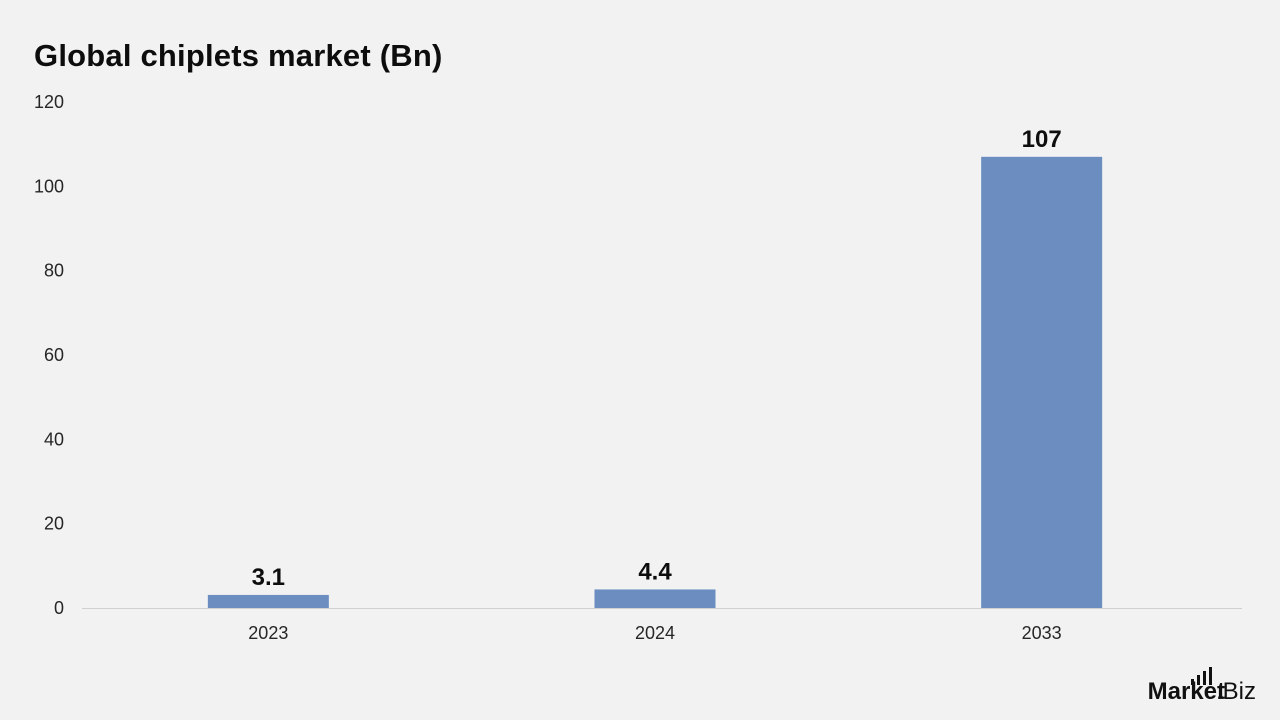 The height and width of the screenshot is (720, 1280). I want to click on y-tick-label: 20, so click(54, 524).